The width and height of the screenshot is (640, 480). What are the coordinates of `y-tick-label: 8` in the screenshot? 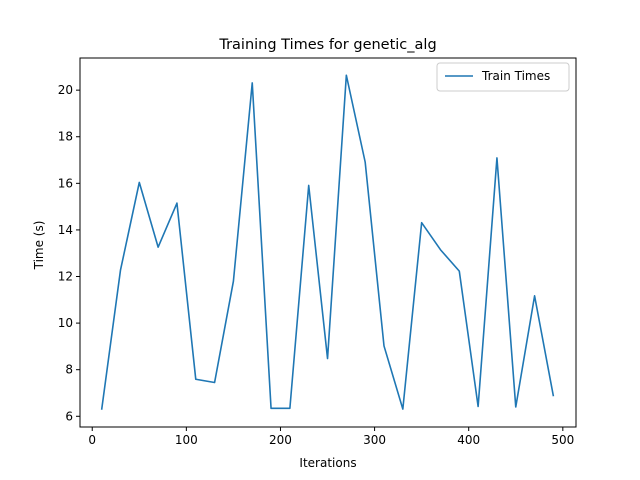 It's located at (69, 370).